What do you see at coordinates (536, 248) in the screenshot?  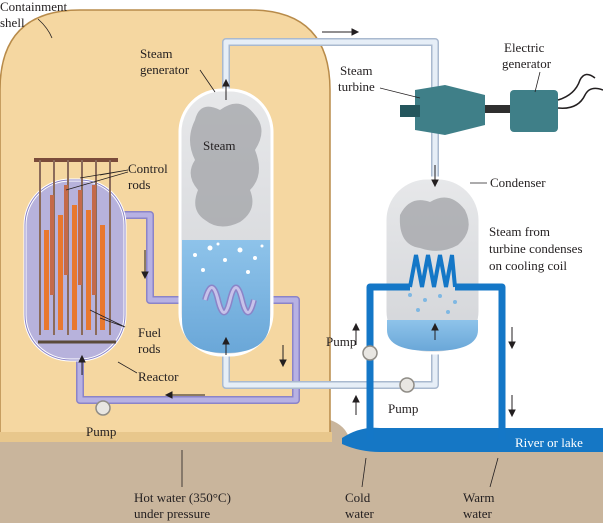 I see `label-steam-cond-2: turbine condenses` at bounding box center [536, 248].